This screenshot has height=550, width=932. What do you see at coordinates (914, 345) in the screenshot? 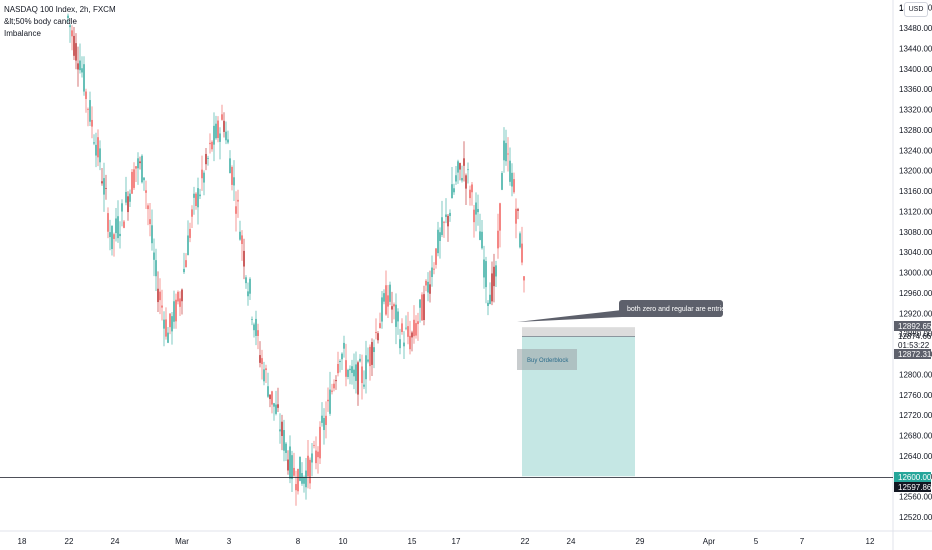
I see `price-label: 01:53:22` at bounding box center [914, 345].